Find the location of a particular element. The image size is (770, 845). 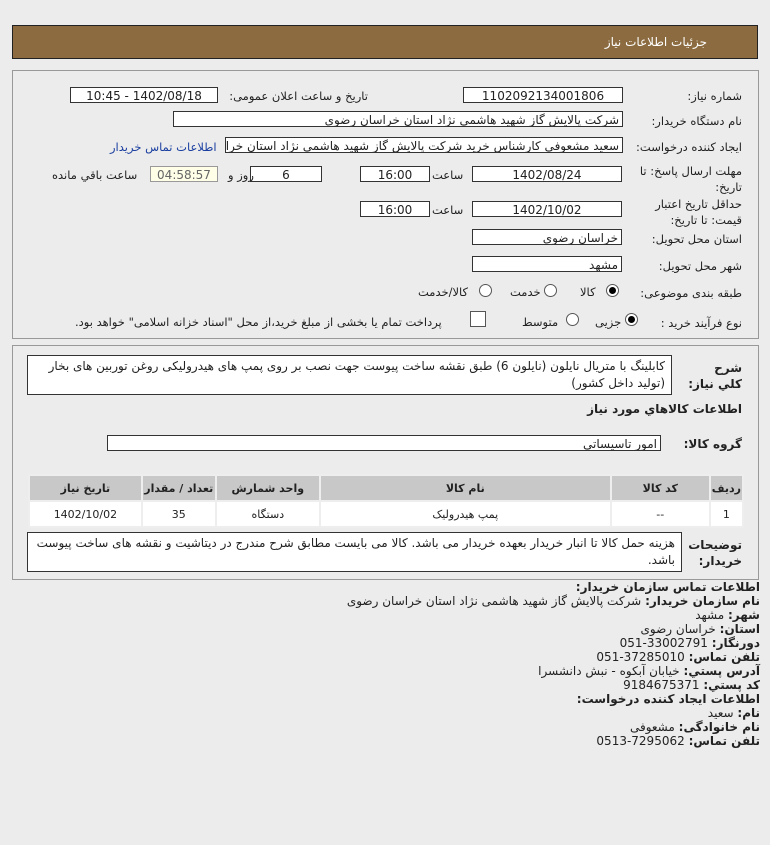

process-option-medium: متوسط is located at coordinates (540, 322).